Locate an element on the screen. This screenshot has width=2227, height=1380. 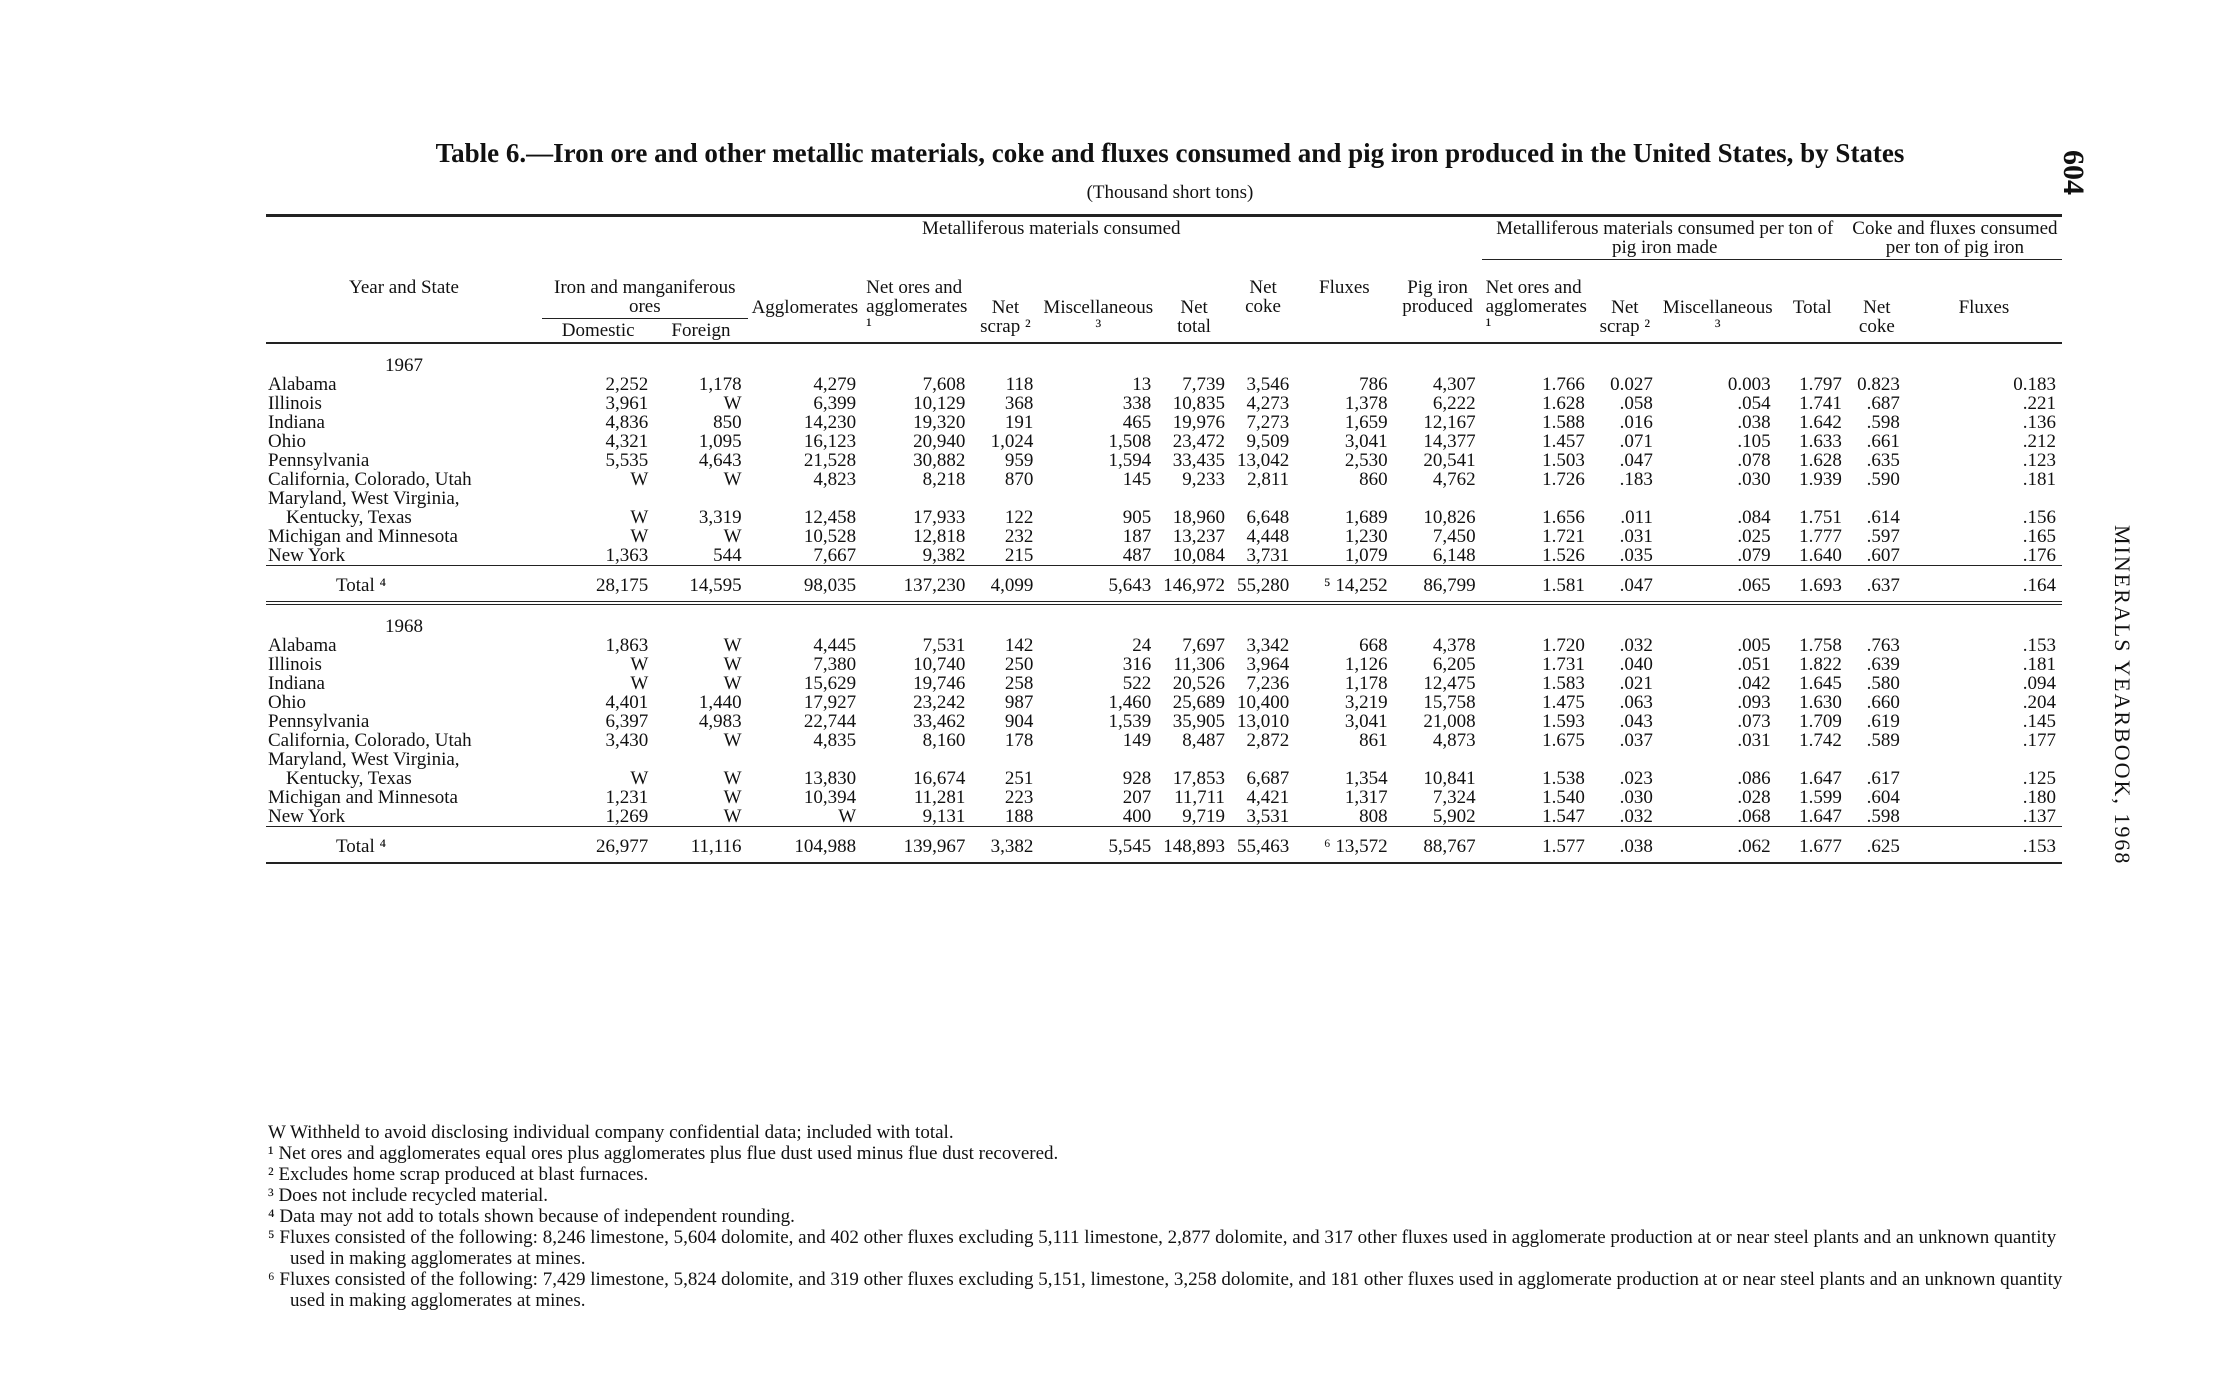
cell: 850 is located at coordinates (727, 422).